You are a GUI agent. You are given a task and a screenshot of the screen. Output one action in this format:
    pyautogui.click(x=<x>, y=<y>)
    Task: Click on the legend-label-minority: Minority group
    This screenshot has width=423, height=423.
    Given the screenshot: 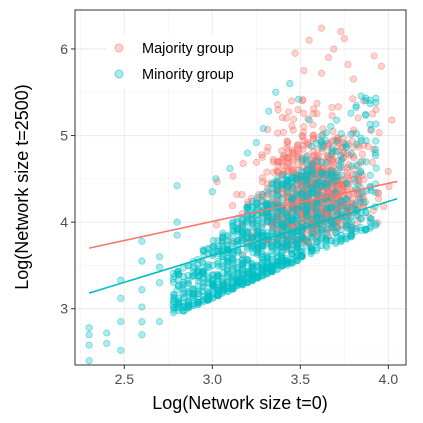 What is the action you would take?
    pyautogui.click(x=188, y=75)
    